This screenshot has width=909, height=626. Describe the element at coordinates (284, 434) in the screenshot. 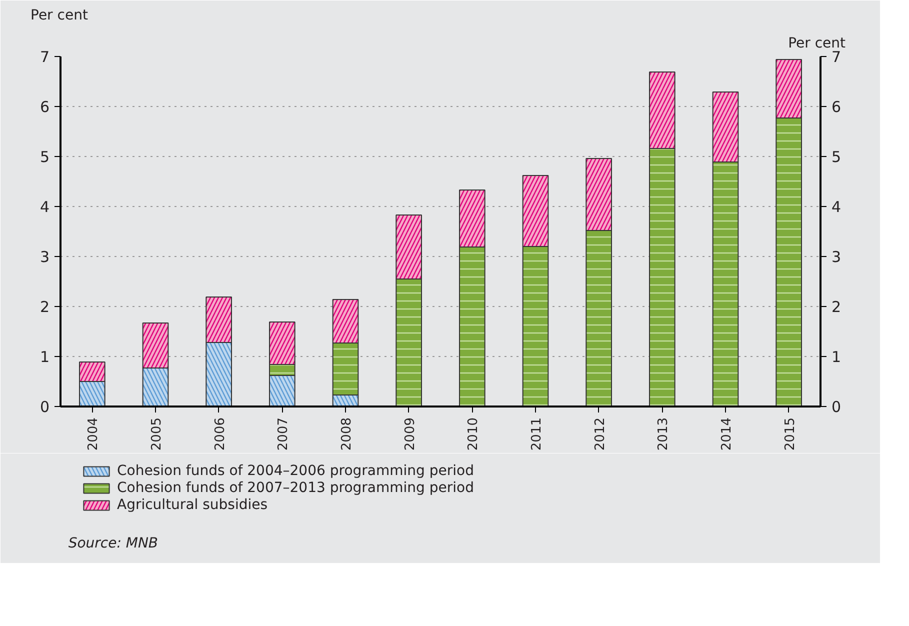

I see `x-tick-label: 2007` at that location.